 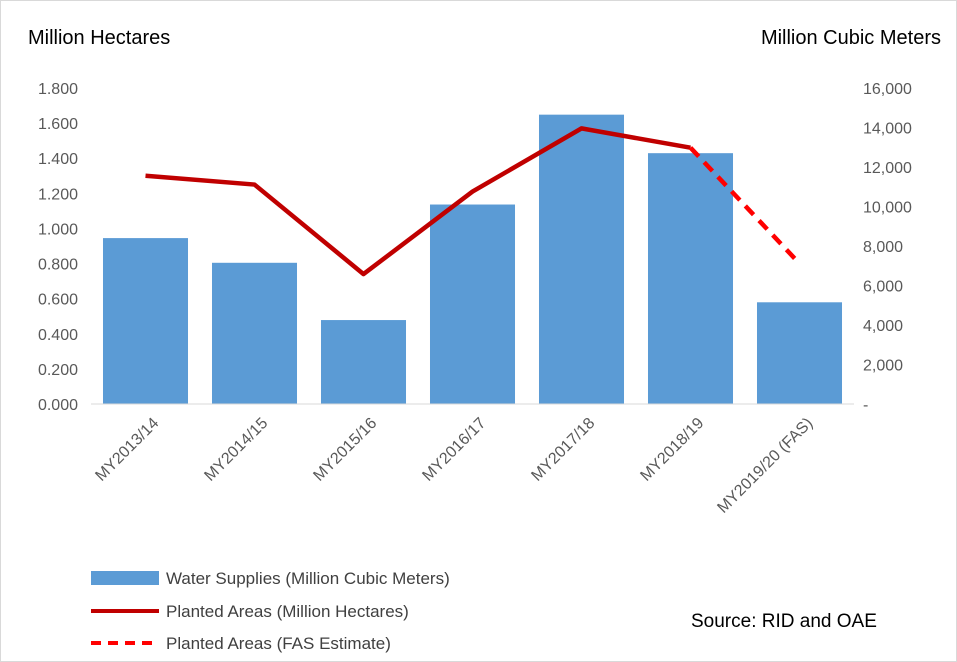 I want to click on legend-swatch-water-supplies, so click(x=125, y=578).